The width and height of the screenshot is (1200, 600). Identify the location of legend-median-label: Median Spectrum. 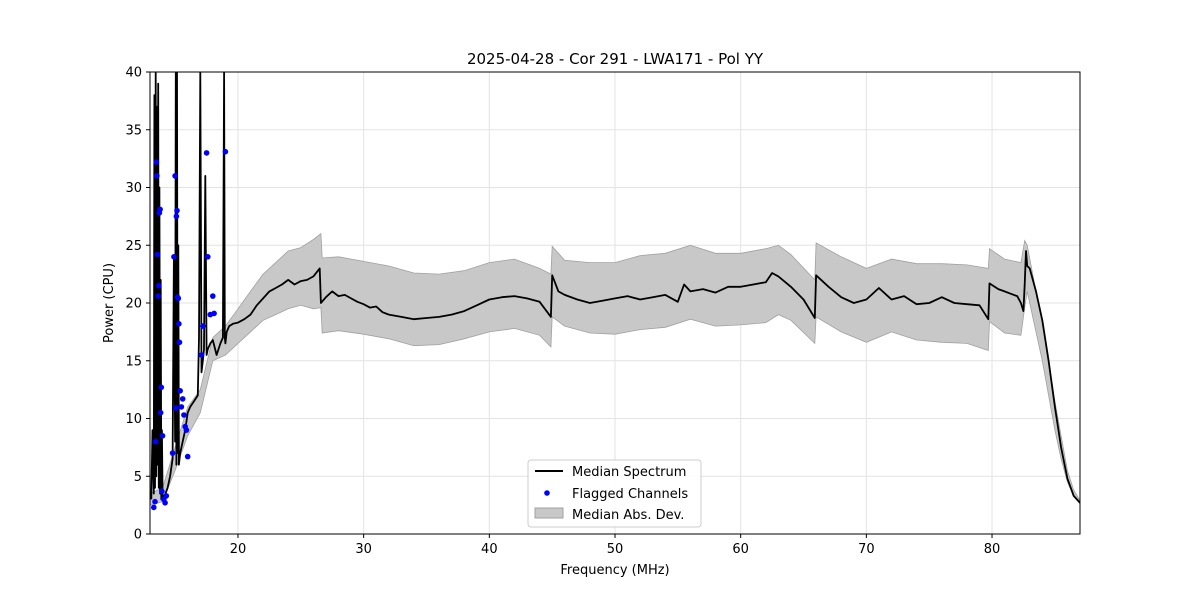
(629, 472).